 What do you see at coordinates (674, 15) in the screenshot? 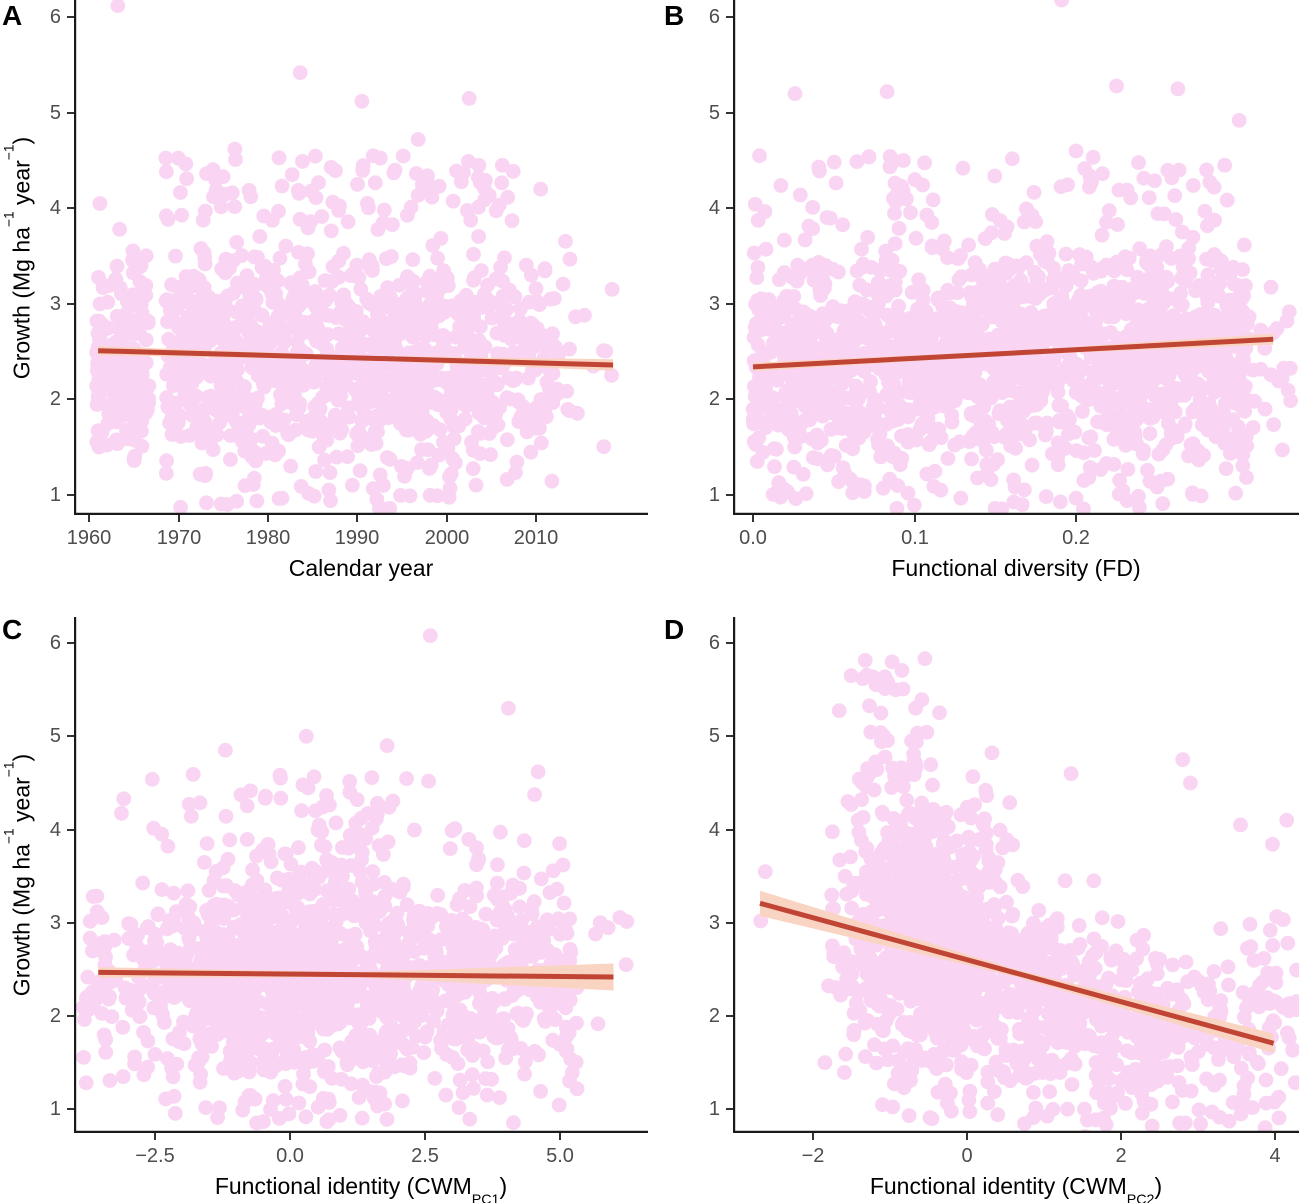
I see `panel-label-B: B` at bounding box center [674, 15].